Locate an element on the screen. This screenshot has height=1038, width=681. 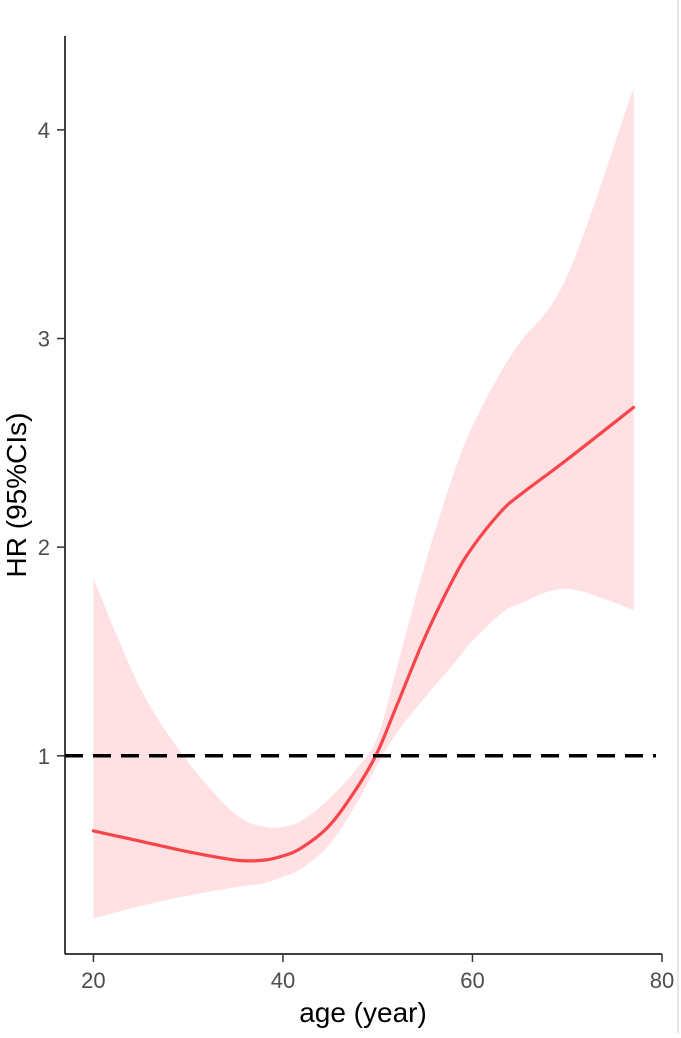
x-axis-label: age (year) is located at coordinates (363, 1012).